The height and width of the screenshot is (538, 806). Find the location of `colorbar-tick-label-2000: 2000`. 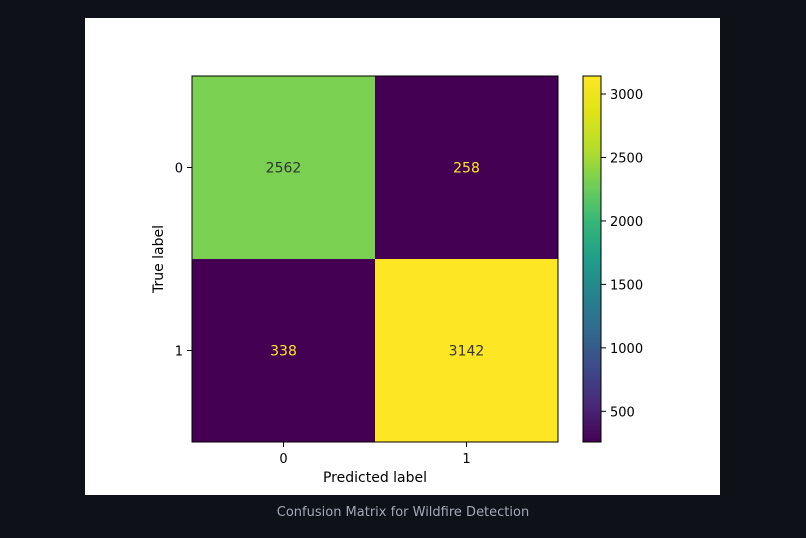

colorbar-tick-label-2000: 2000 is located at coordinates (626, 222).